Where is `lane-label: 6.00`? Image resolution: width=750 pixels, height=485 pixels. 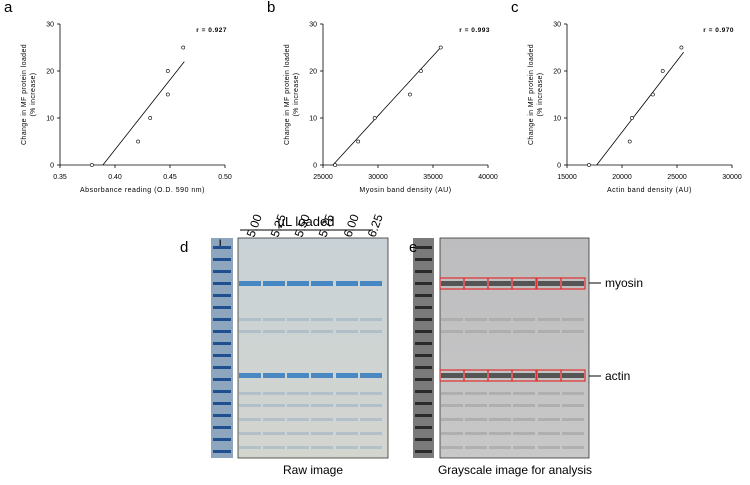 lane-label: 6.00 is located at coordinates (351, 225).